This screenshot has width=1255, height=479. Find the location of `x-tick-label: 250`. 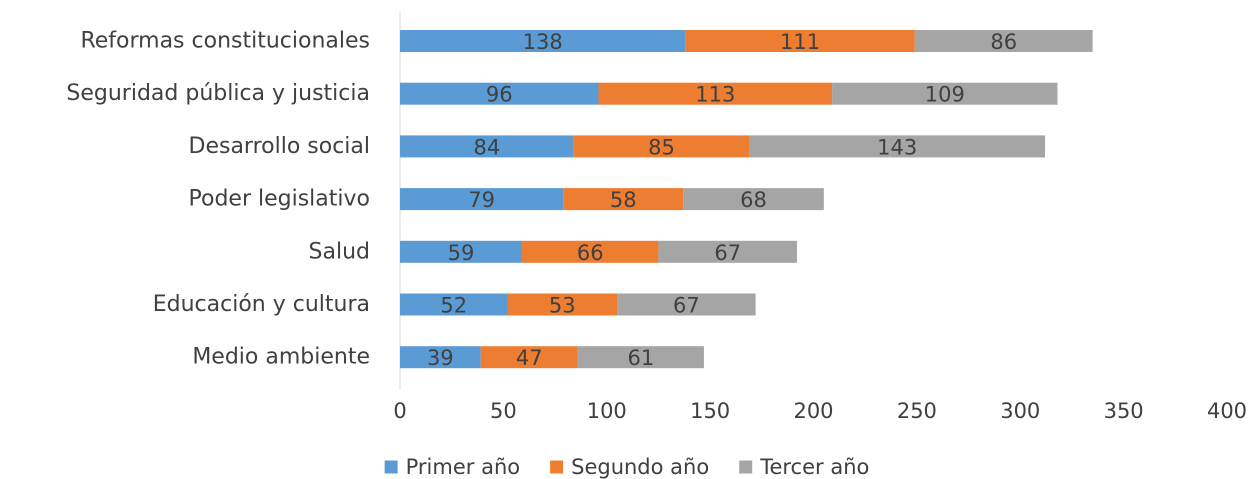

x-tick-label: 250 is located at coordinates (917, 411).